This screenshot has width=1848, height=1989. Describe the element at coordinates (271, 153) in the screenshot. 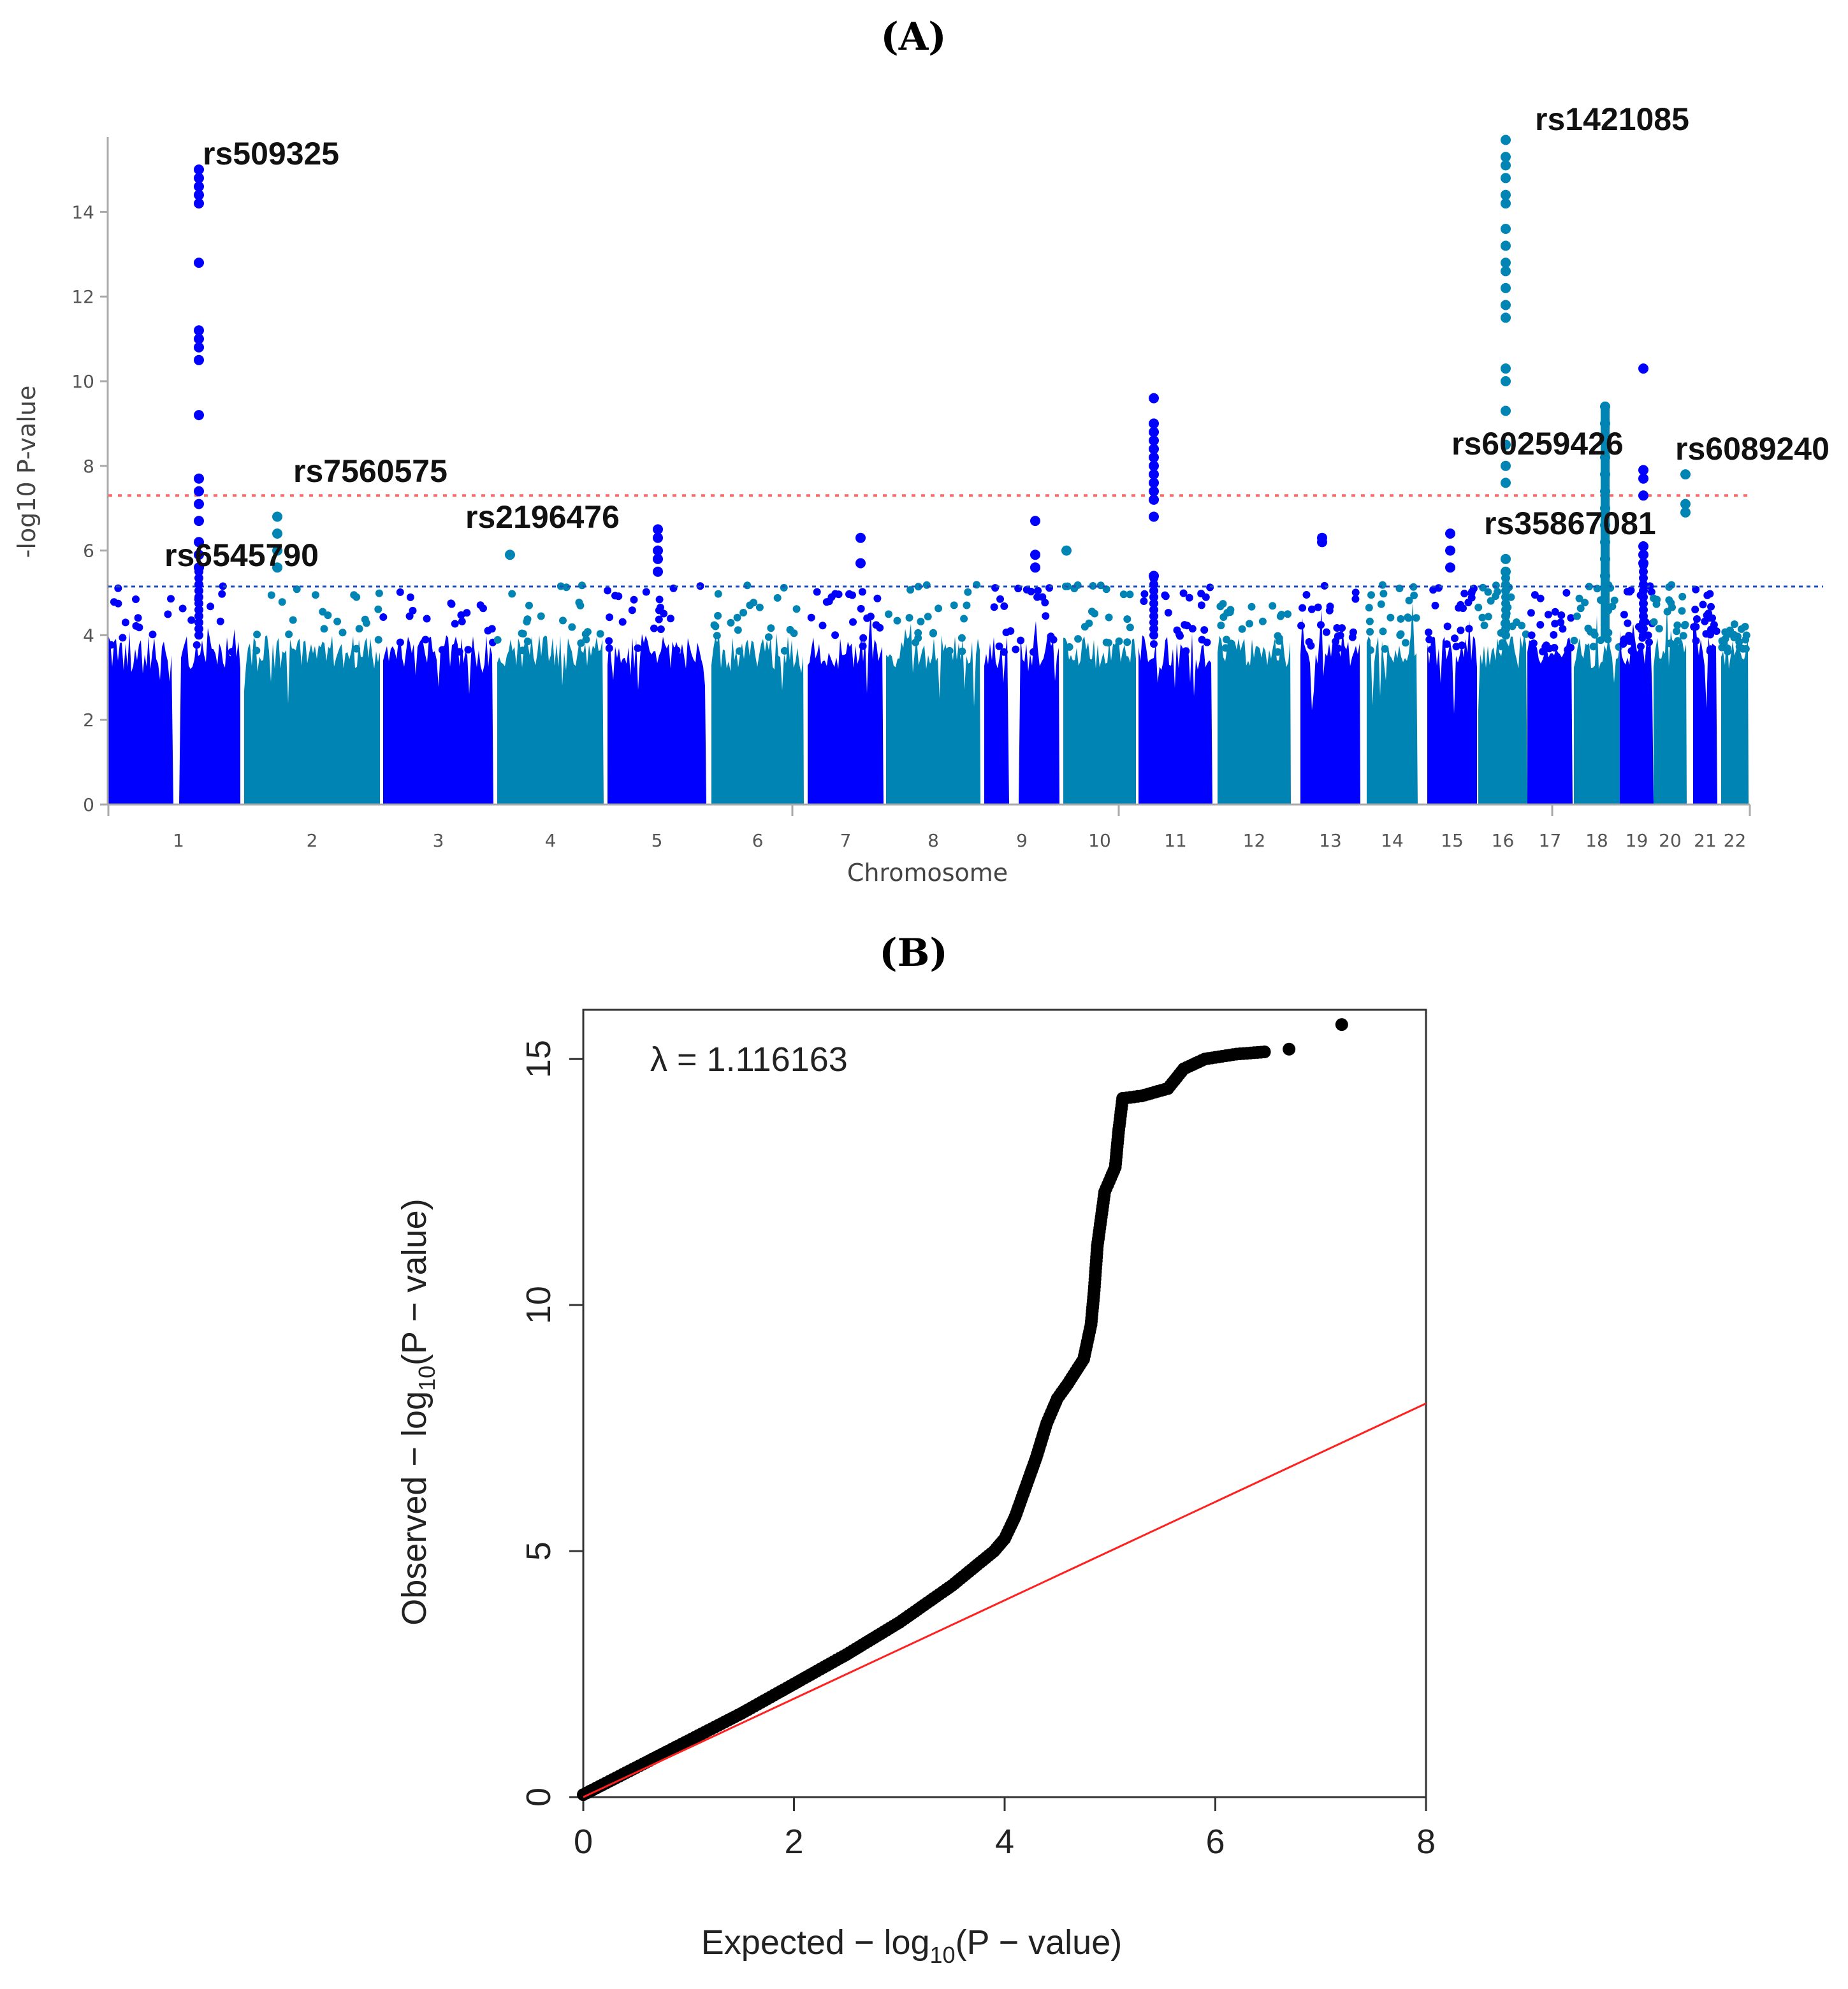

I see `snp-label-rs509325: rs509325` at that location.